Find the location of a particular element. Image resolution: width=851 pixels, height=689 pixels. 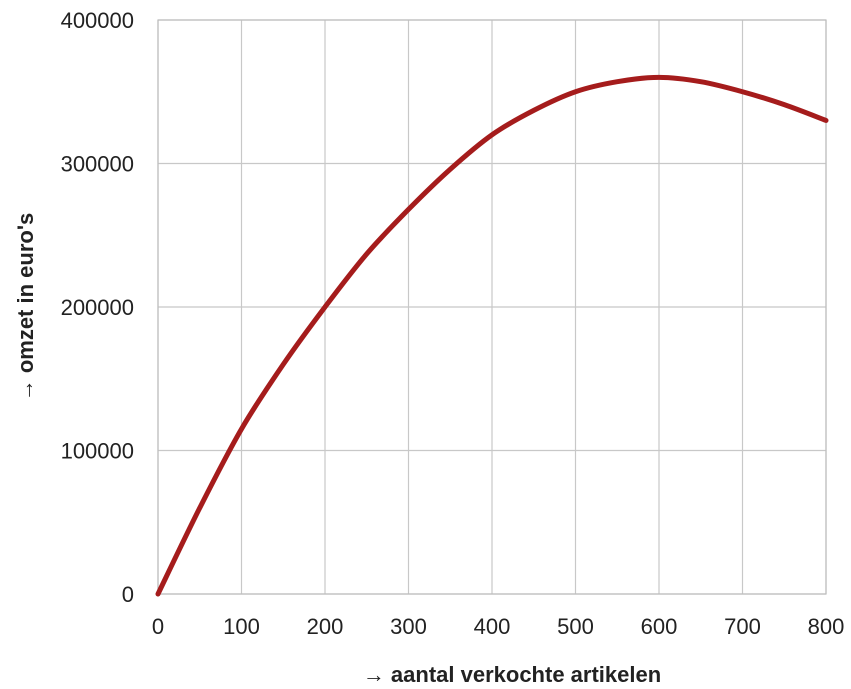

x-tick-label: 600 is located at coordinates (659, 626).